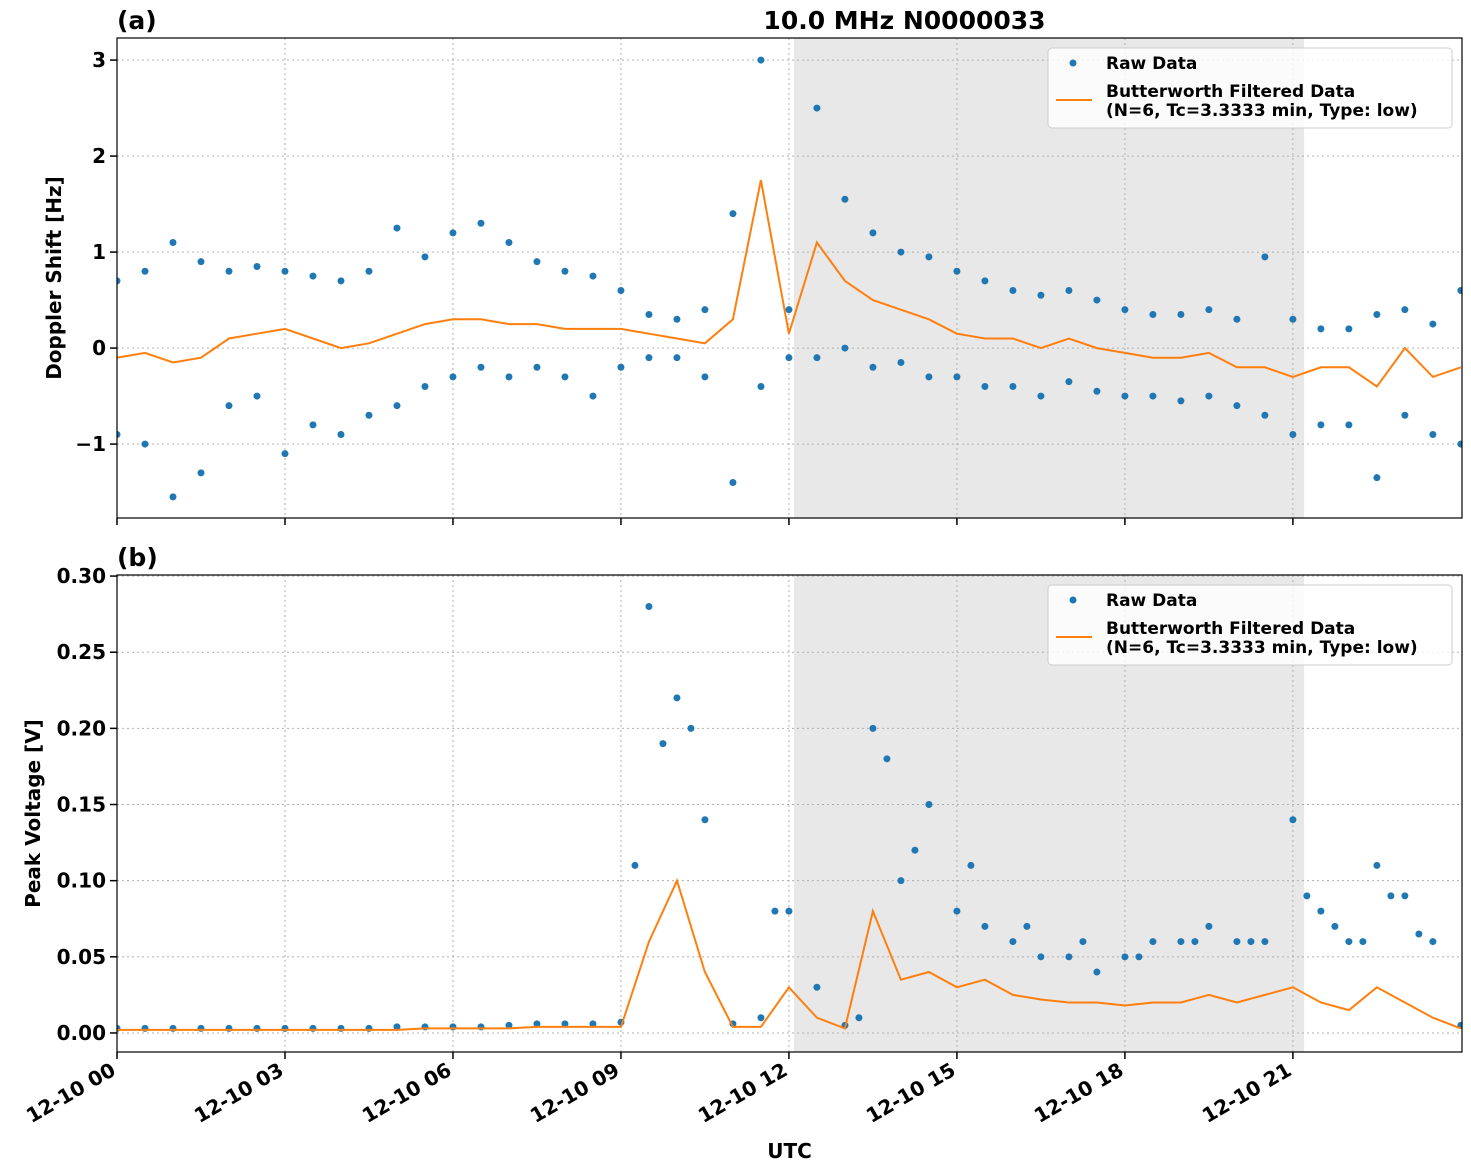 The width and height of the screenshot is (1471, 1172). I want to click on y-axis-label: Peak Voltage [V], so click(33, 813).